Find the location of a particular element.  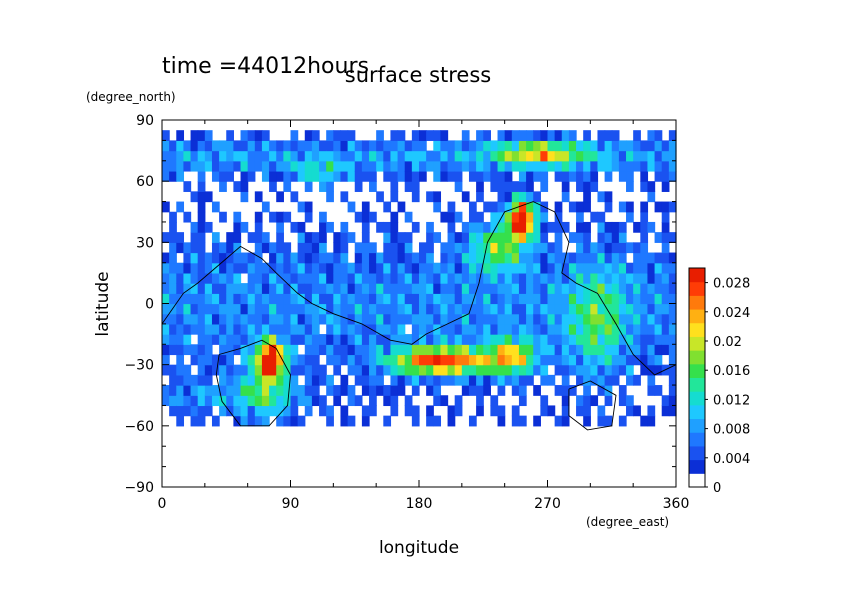

colorbar is located at coordinates (698, 377).